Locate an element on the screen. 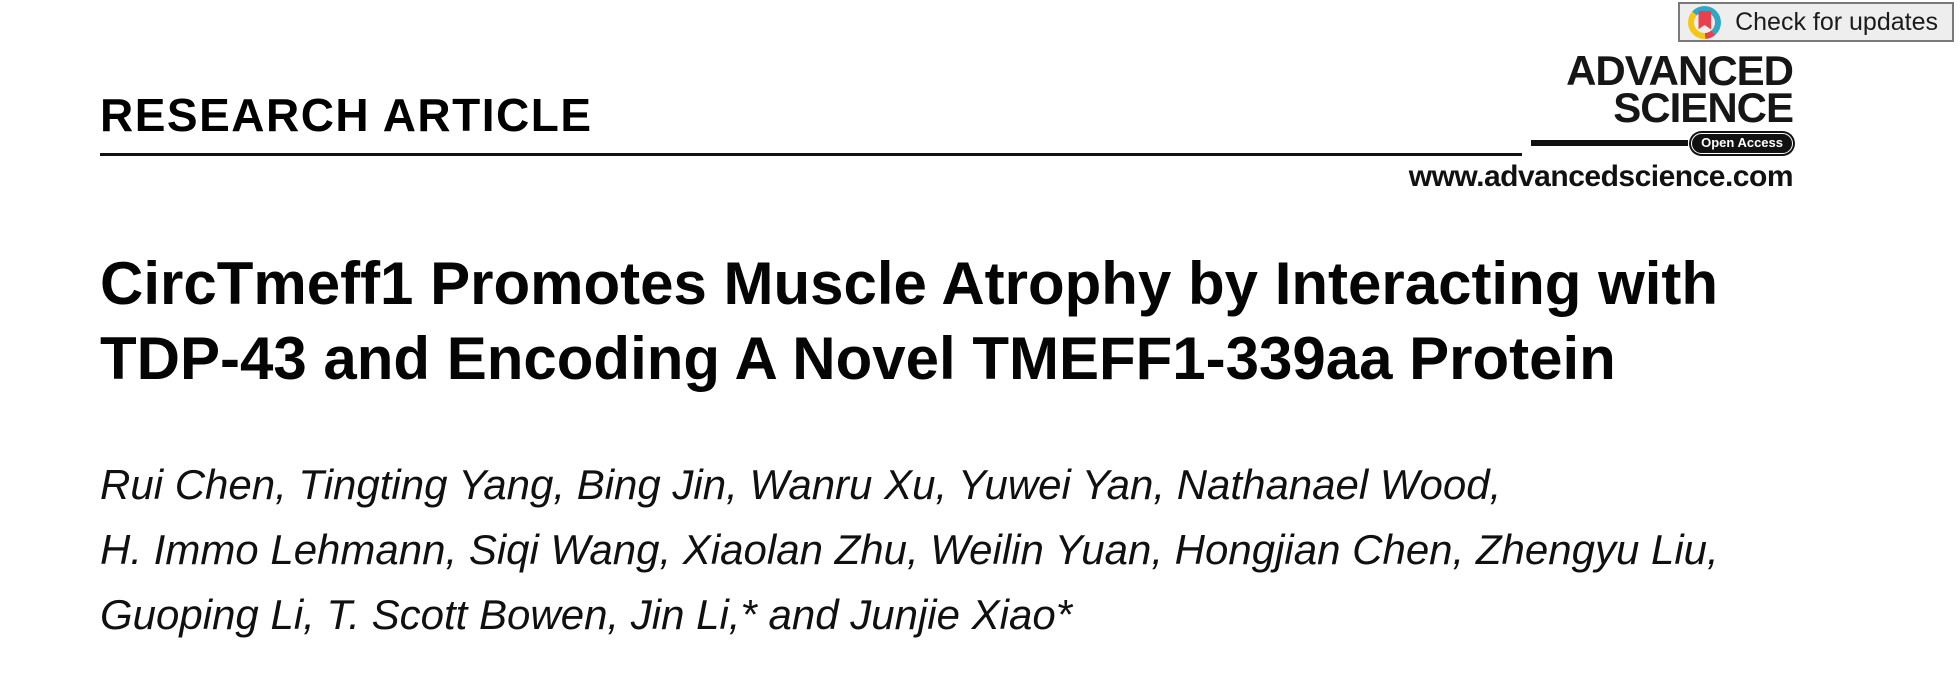  bookmark-icon is located at coordinates (1705, 20).